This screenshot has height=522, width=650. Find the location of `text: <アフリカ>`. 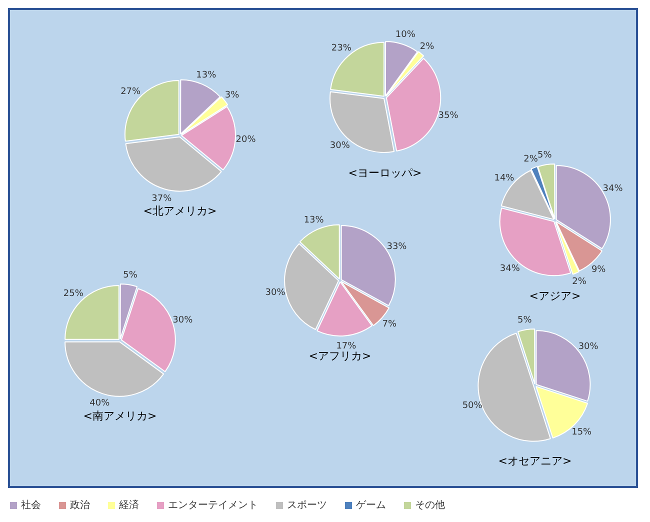

text: <アフリカ> is located at coordinates (340, 355).